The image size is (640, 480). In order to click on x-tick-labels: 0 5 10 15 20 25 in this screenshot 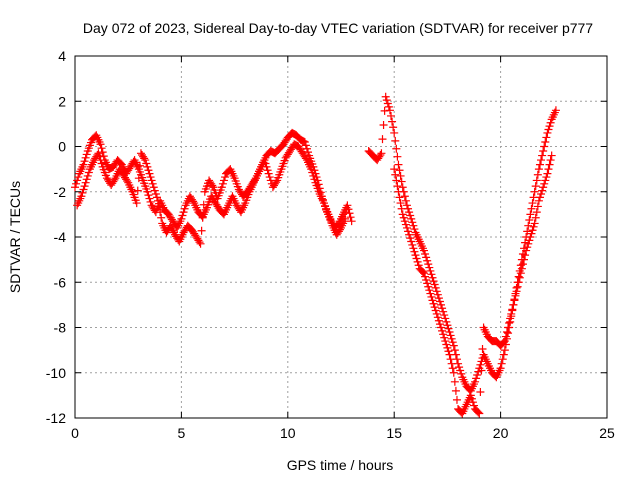, I will do `click(343, 433)`.